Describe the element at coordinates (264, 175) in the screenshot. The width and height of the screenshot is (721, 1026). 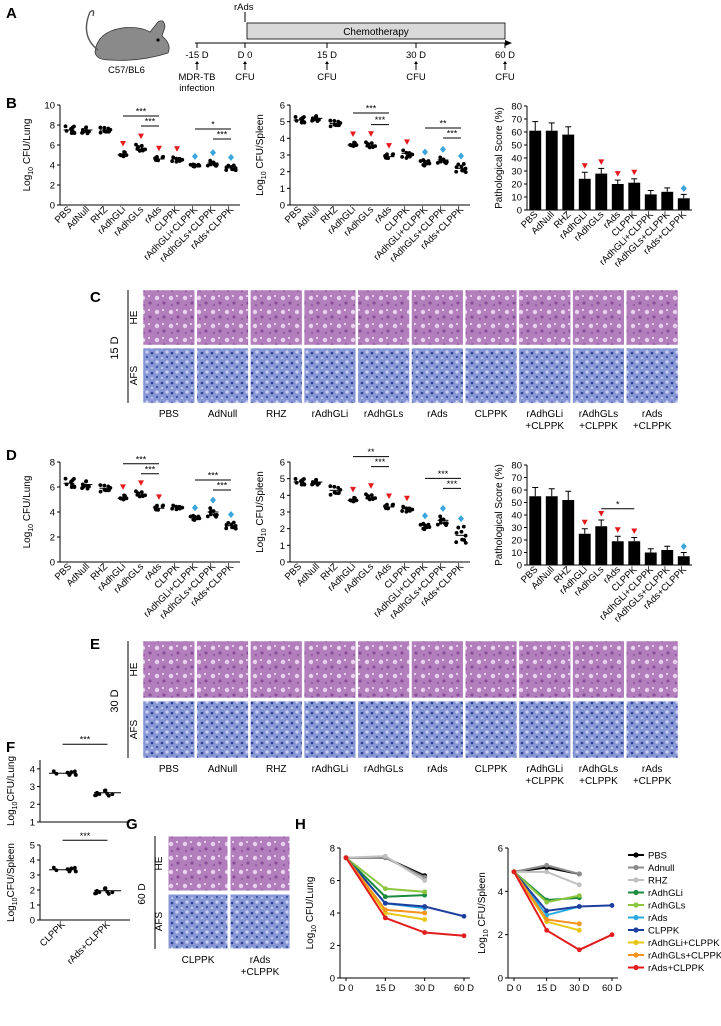
I see `ylabel-sub: 10` at that location.